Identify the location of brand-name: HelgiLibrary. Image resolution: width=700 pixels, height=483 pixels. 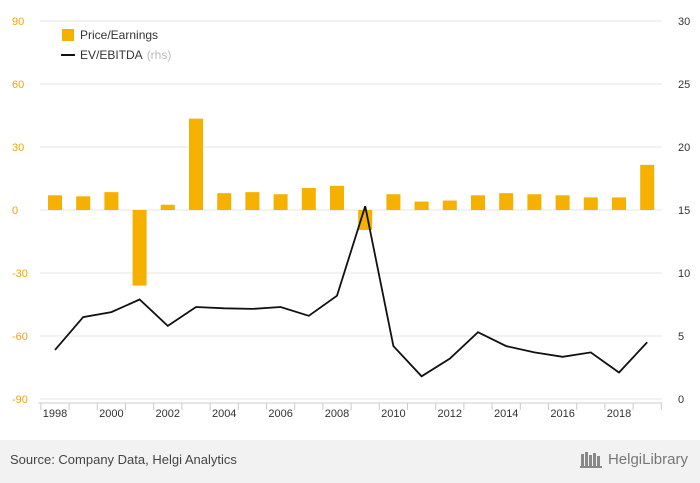
(647, 459).